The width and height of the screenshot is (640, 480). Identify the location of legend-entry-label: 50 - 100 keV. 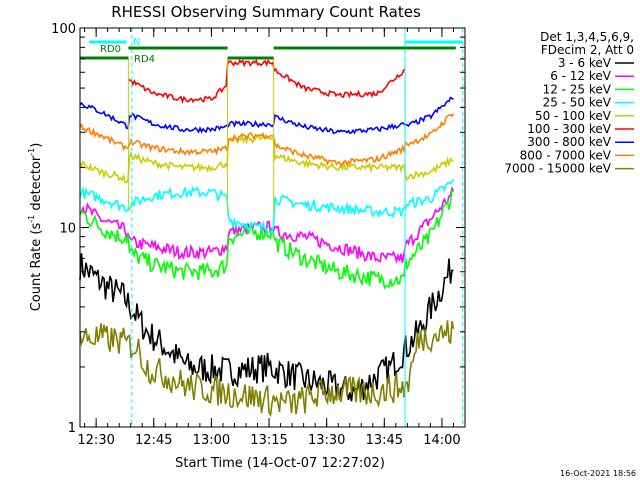
(573, 116).